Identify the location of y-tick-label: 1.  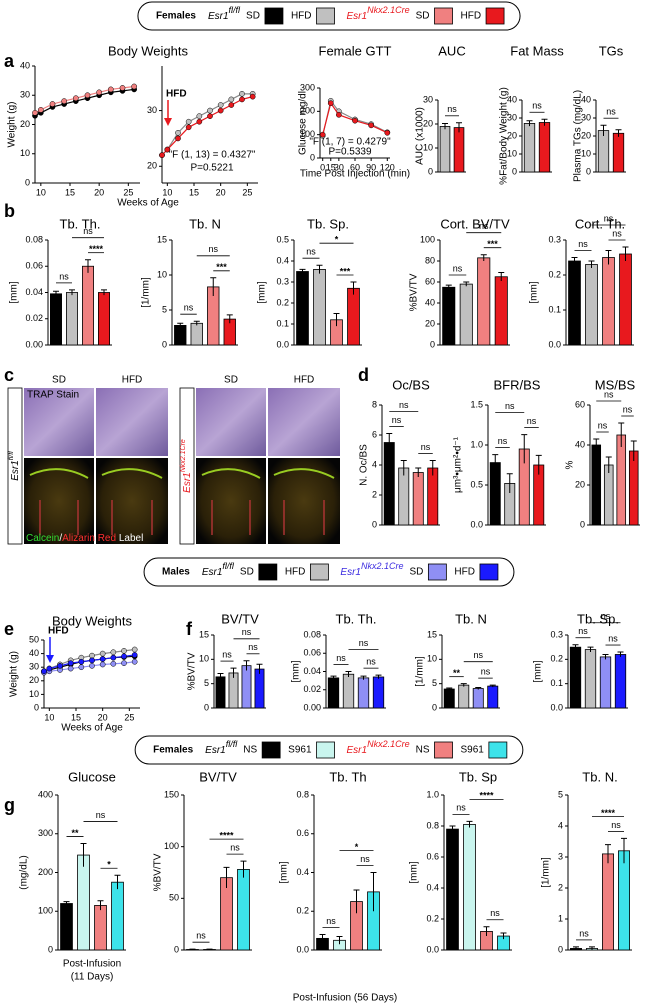
(560, 918).